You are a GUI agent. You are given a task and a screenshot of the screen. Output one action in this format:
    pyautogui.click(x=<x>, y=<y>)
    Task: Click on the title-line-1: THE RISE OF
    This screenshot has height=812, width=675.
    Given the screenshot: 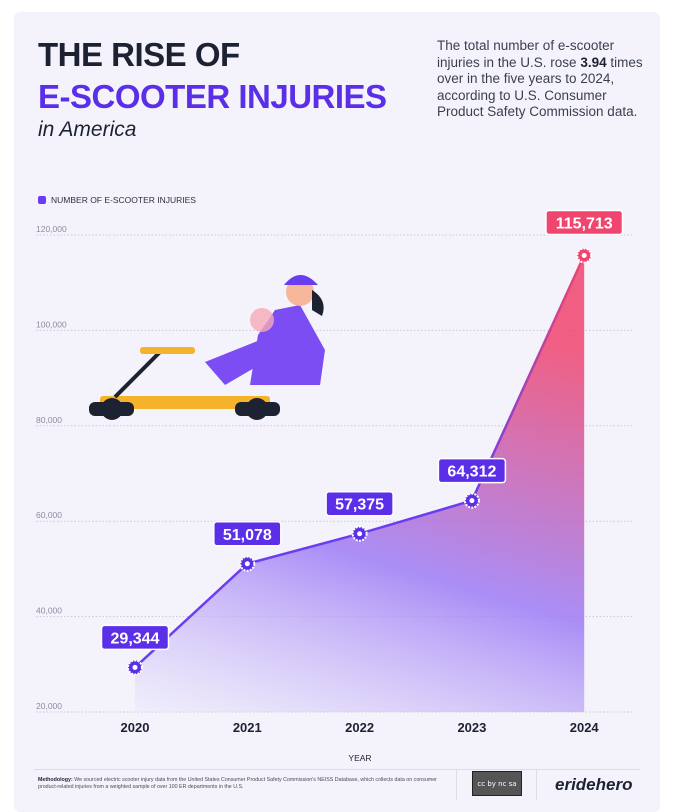 What is the action you would take?
    pyautogui.click(x=139, y=54)
    